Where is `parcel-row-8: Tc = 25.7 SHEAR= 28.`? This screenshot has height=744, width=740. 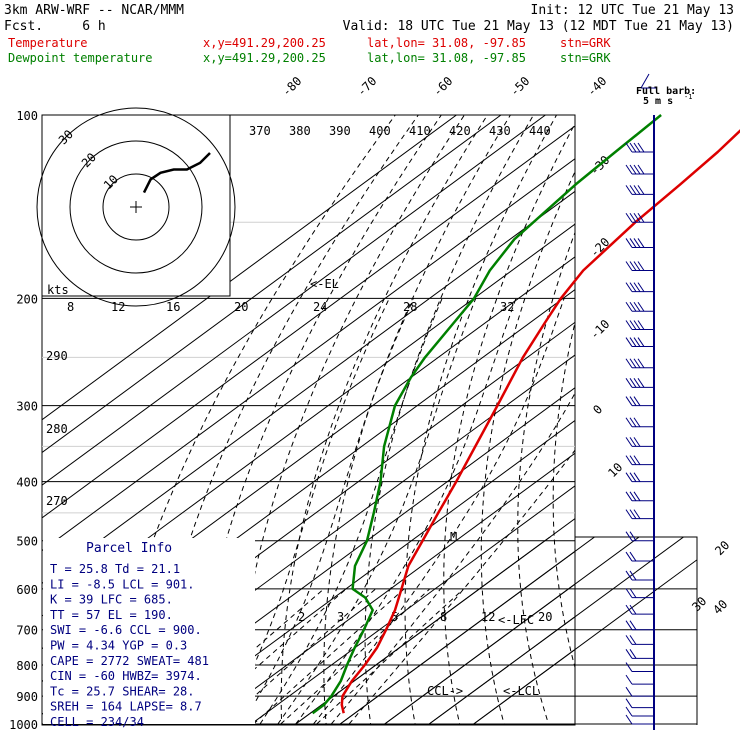
parcel-row-8: Tc = 25.7 SHEAR= 28. is located at coordinates (122, 691).